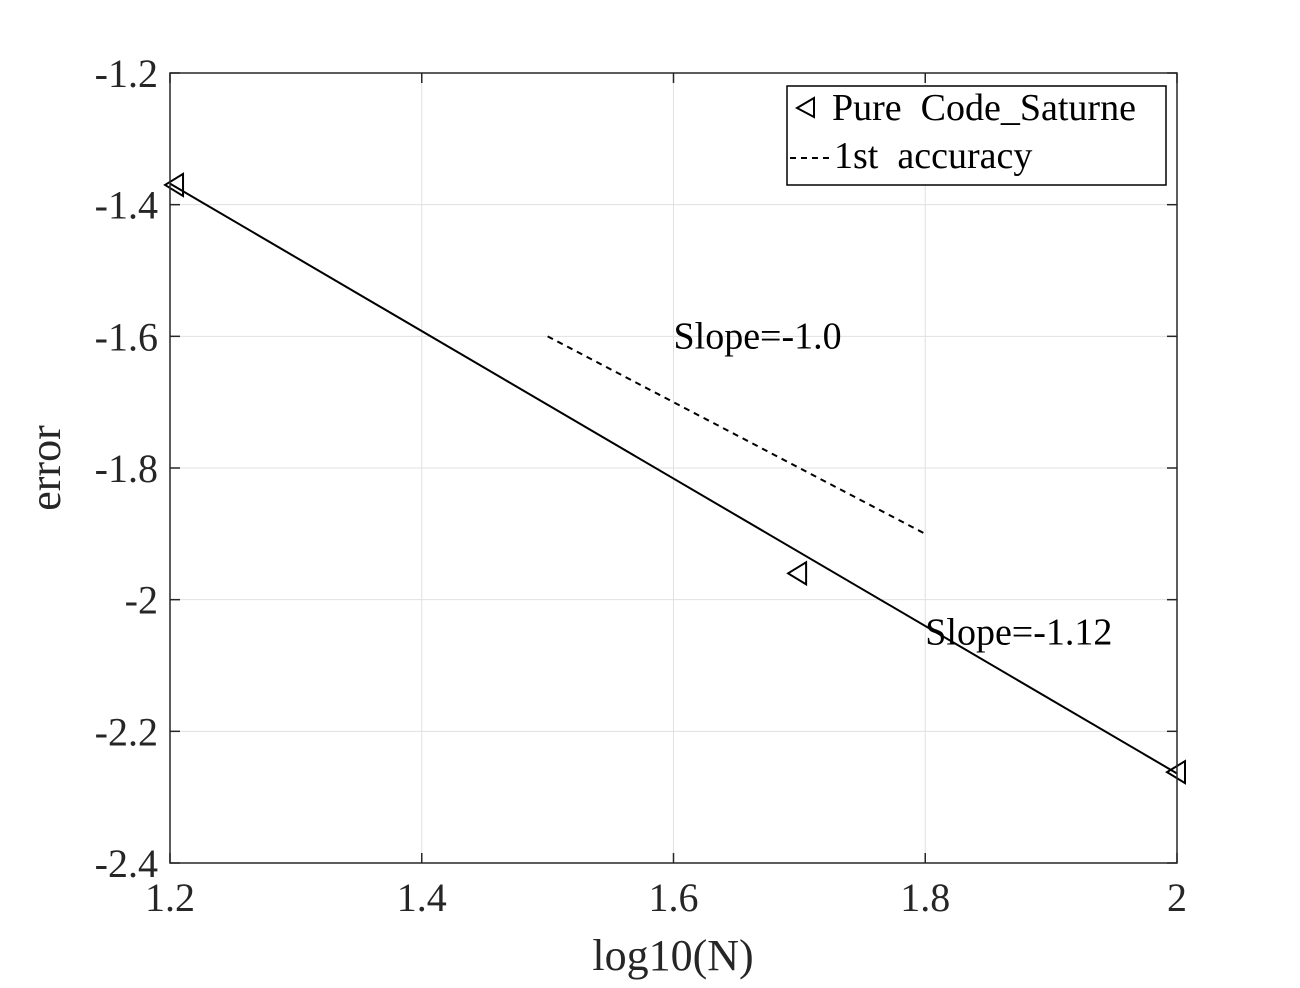 This screenshot has width=1300, height=988. Describe the element at coordinates (758, 336) in the screenshot. I see `slope-annotation: Slope=-1.0` at that location.